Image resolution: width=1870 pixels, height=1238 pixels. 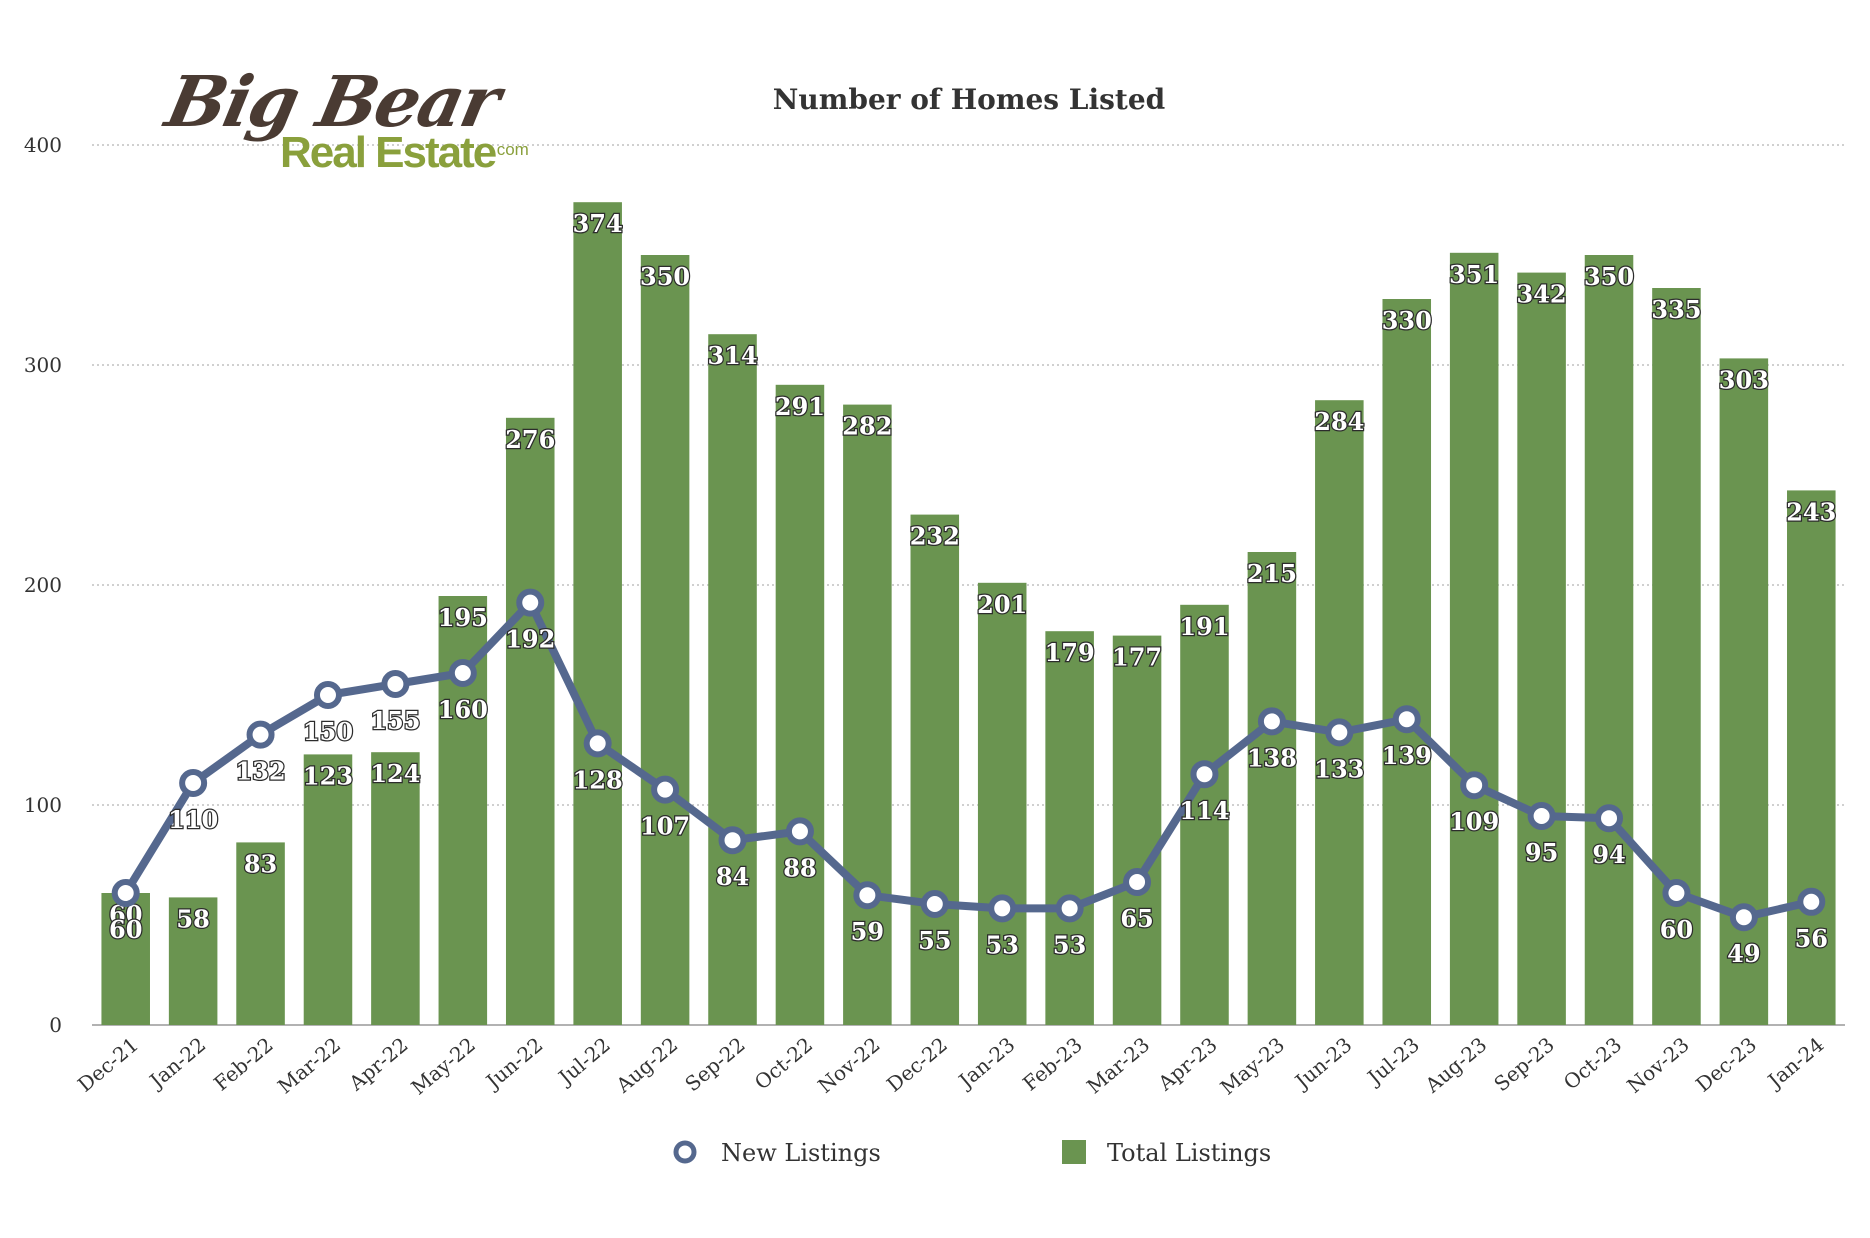 I want to click on x-tick-label: Feb-22, so click(x=243, y=1063).